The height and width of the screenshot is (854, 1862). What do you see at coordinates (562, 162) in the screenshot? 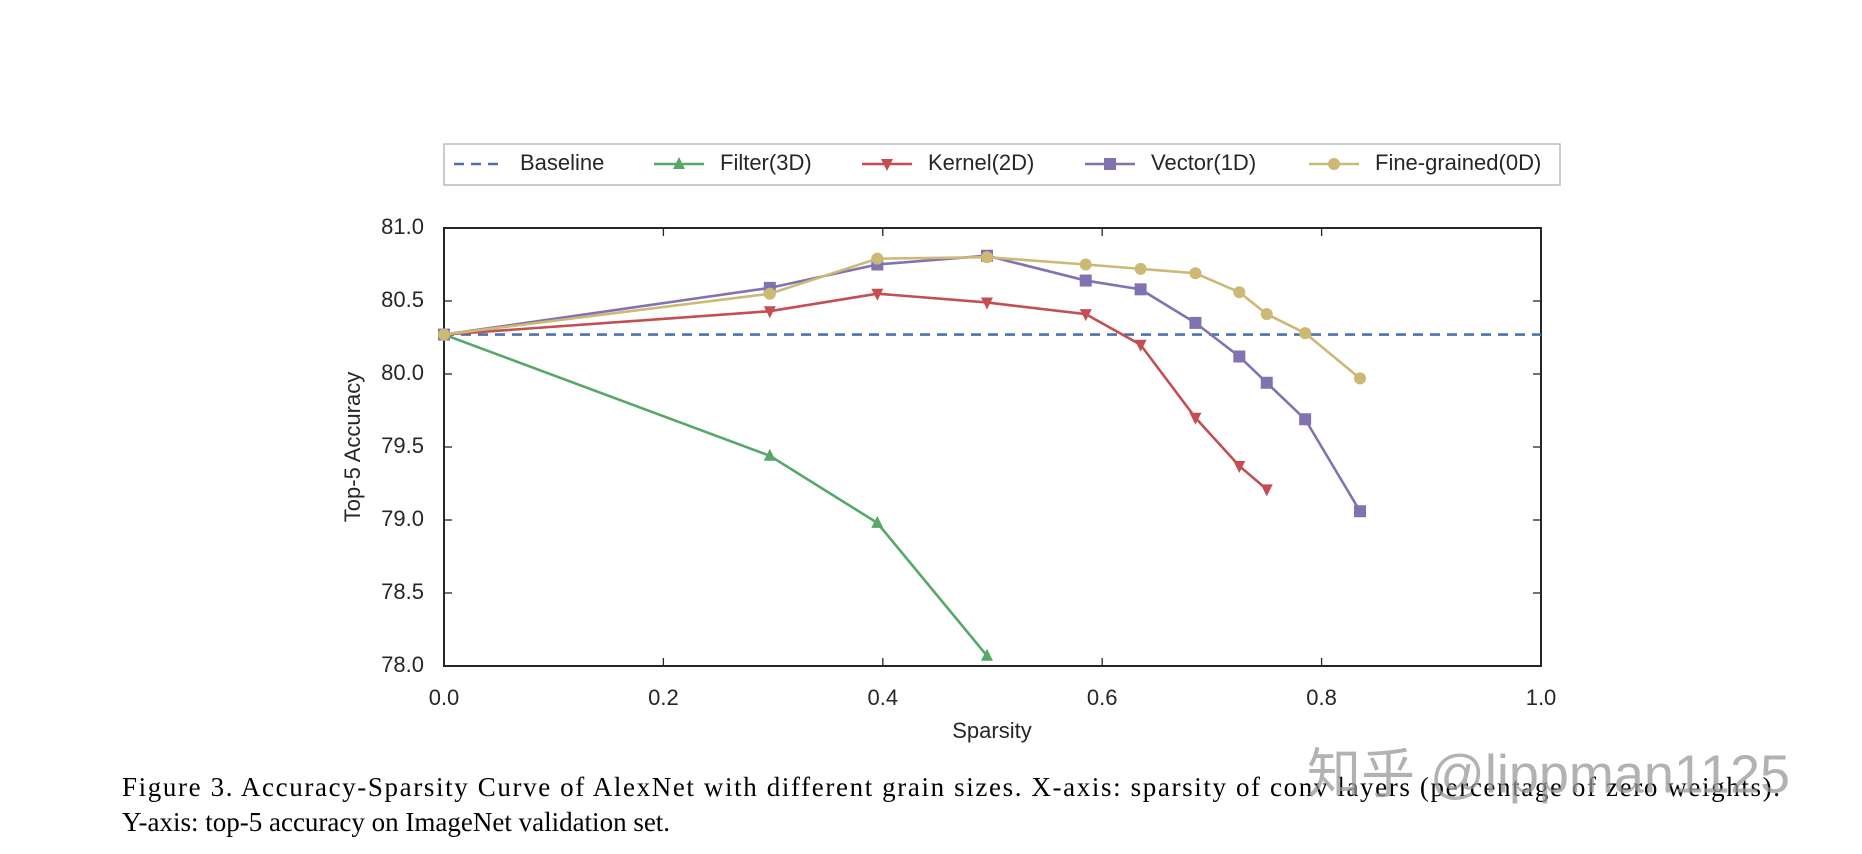
I see `legend-label: Baseline` at bounding box center [562, 162].